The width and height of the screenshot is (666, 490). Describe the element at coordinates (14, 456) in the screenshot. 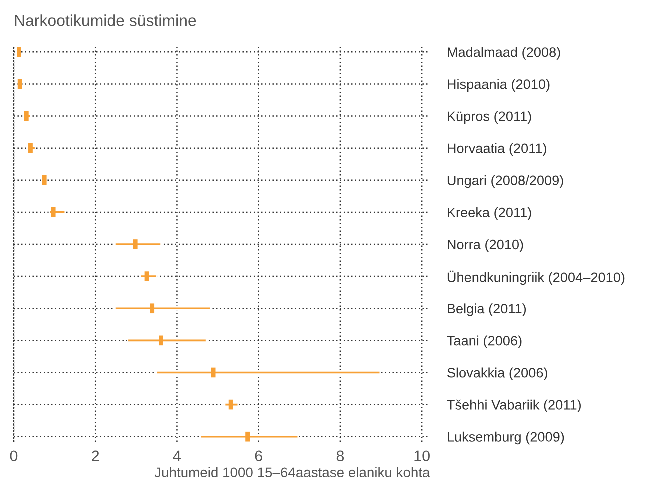

I see `x-tick-label: 0` at that location.